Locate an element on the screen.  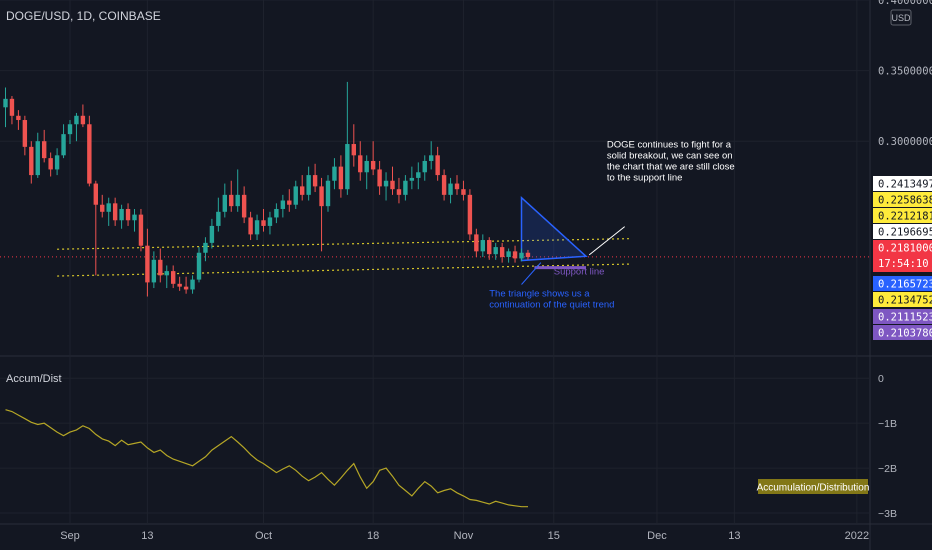
price-badge: 0.21966956 is located at coordinates (902, 231).